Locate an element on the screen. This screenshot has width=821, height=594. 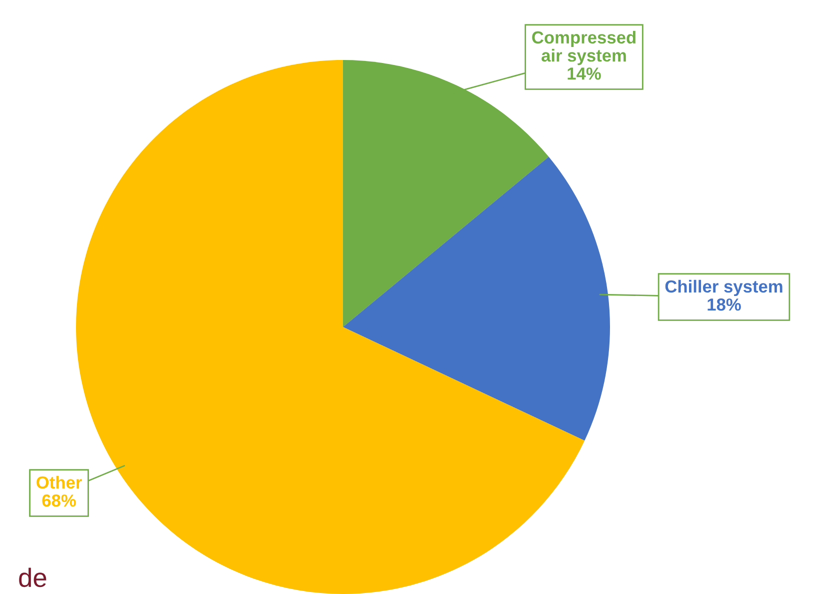
slice-label: Compressed air system is located at coordinates (584, 48).